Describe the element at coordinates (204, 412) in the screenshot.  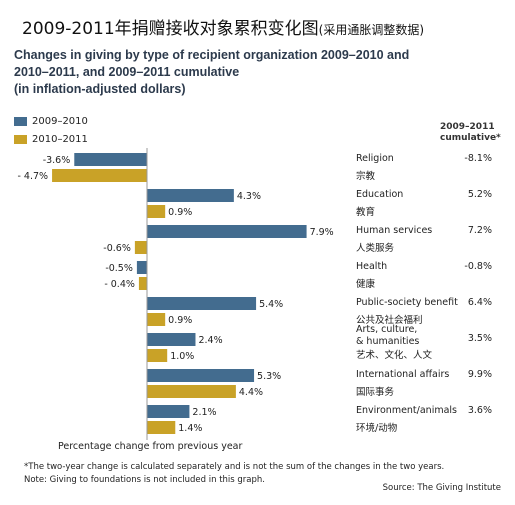
I see `data-label-2009-2010-7: 2.1%` at that location.